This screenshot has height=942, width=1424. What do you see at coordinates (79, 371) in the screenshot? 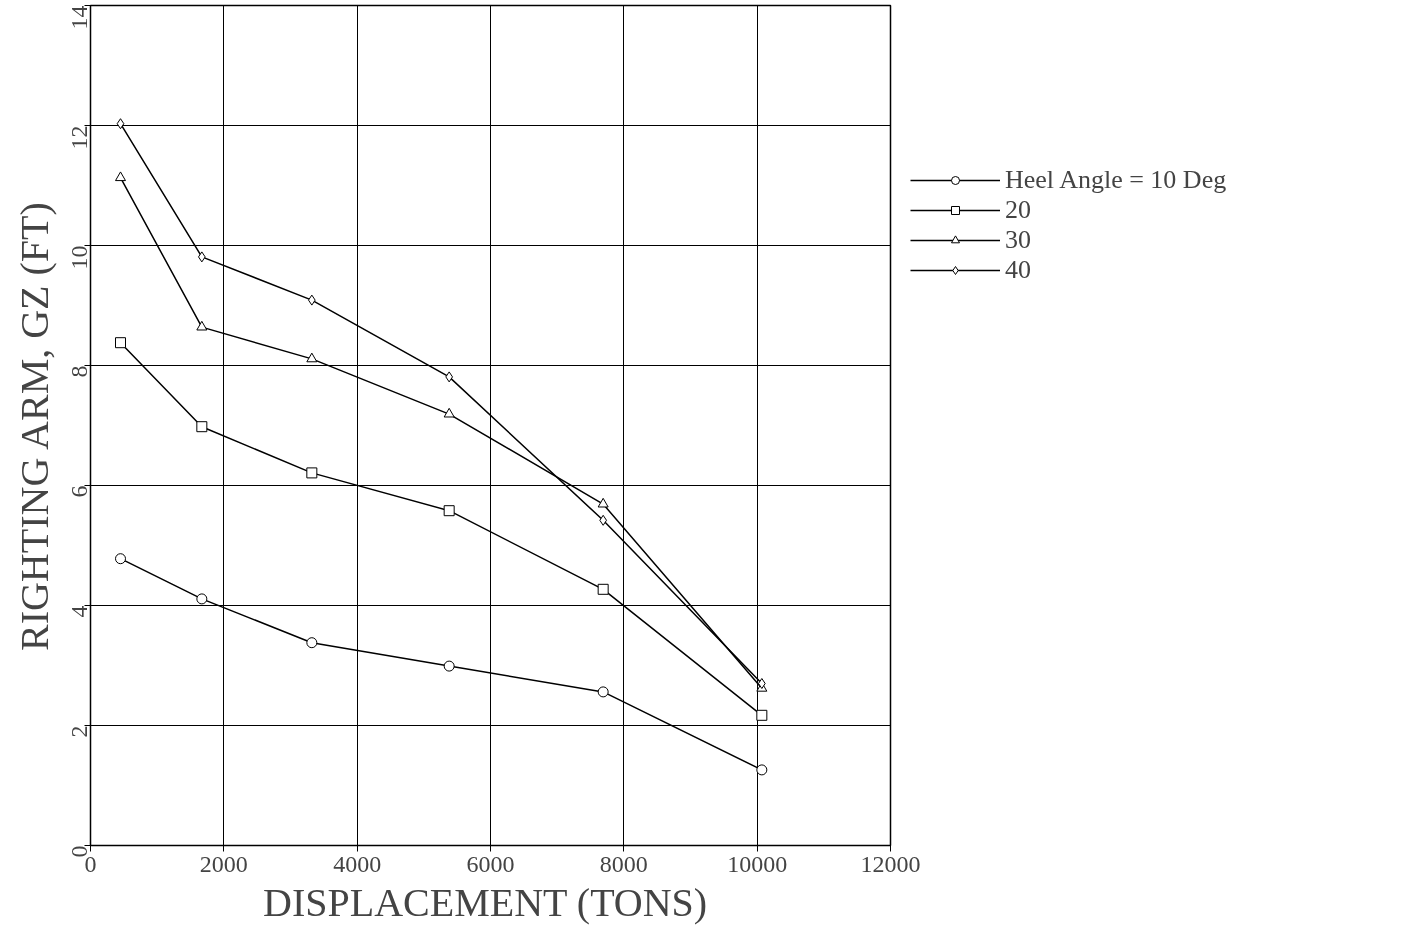
I see `y-tick-label: 8` at bounding box center [79, 371].